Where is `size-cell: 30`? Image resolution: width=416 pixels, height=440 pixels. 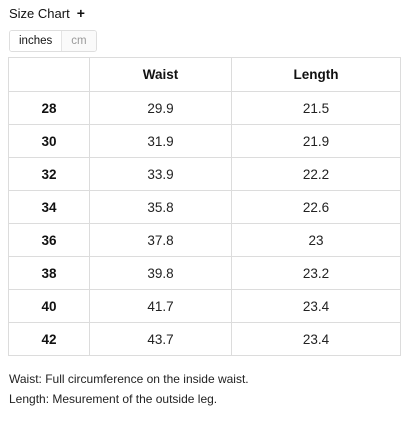
size-cell: 30 is located at coordinates (49, 141).